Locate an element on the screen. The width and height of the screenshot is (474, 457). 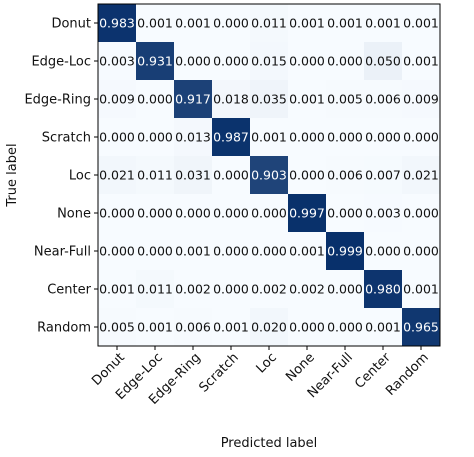
cell-value-label: 0.931 is located at coordinates (155, 61).